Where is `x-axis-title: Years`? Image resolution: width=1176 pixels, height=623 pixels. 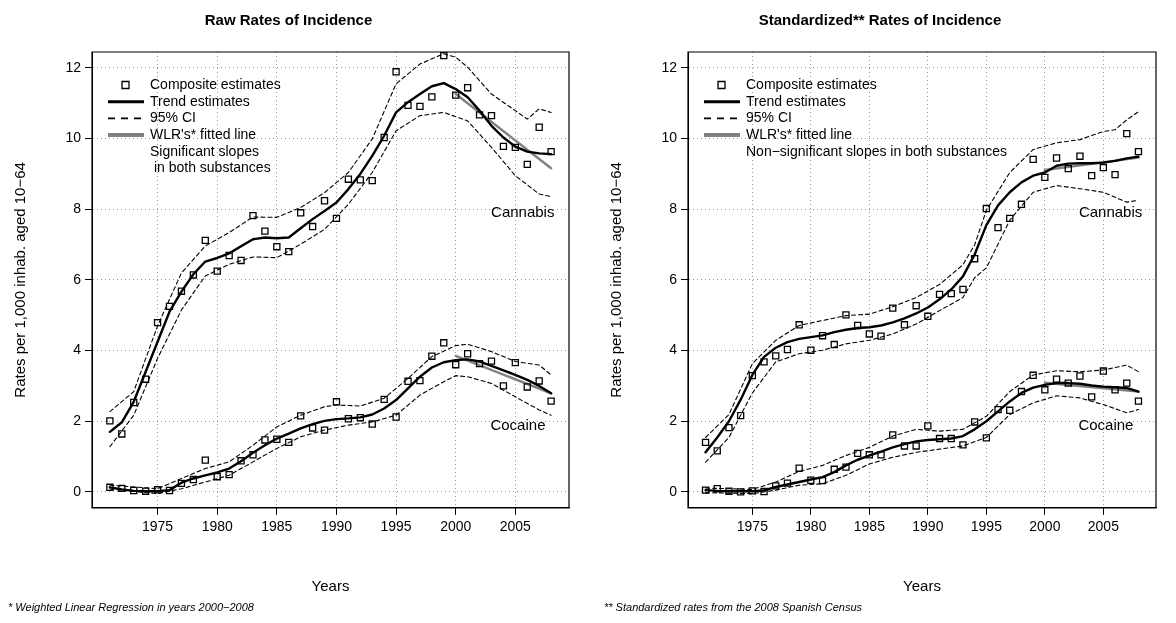
x-axis-title: Years is located at coordinates (330, 585).